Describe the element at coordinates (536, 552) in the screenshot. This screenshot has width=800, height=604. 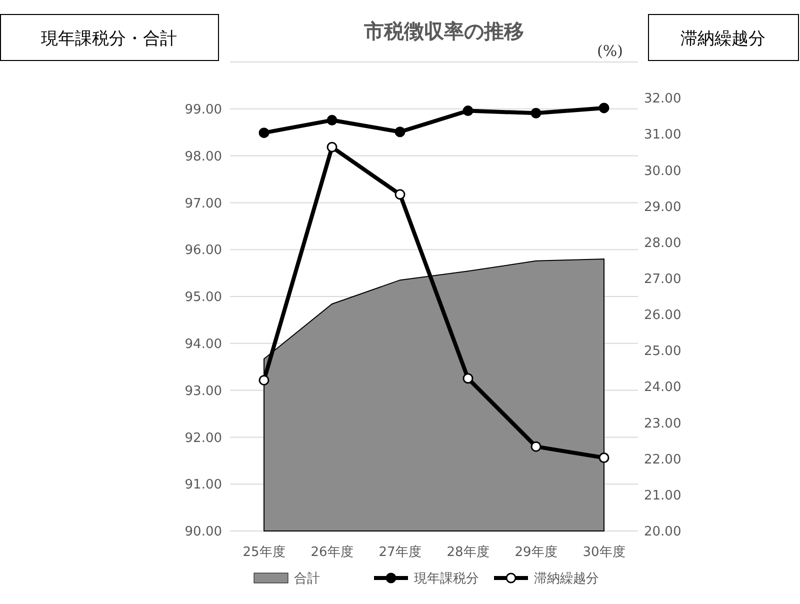
I see `x-tick-label: 29年度` at that location.